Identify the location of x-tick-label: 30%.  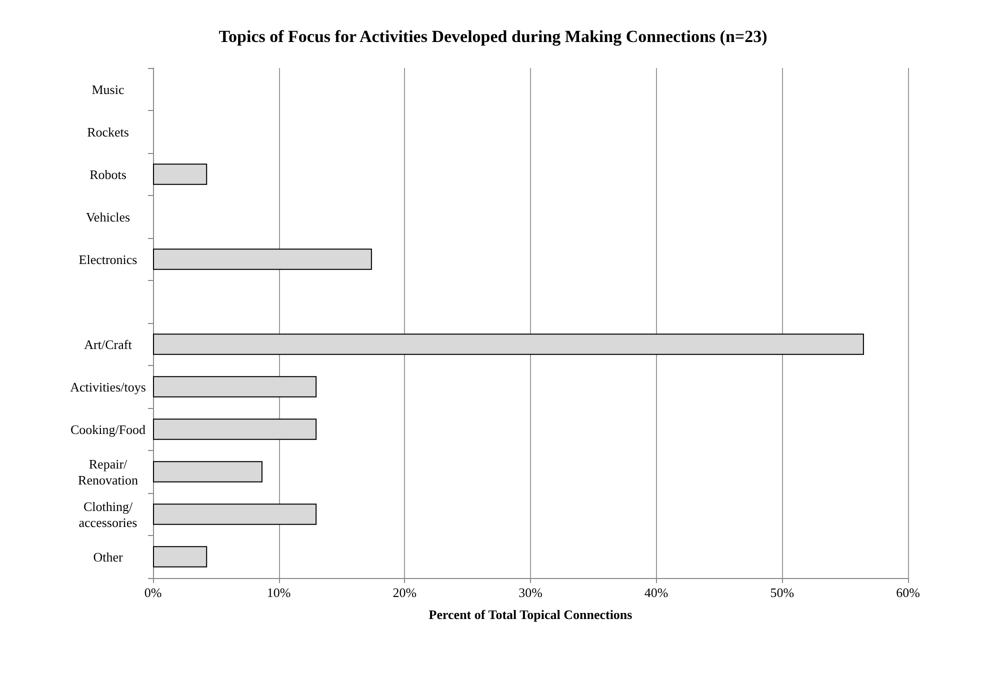
(530, 592).